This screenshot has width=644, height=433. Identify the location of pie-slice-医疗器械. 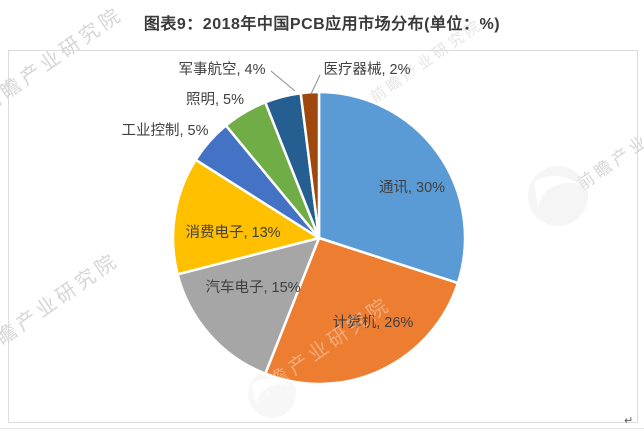
(310, 165).